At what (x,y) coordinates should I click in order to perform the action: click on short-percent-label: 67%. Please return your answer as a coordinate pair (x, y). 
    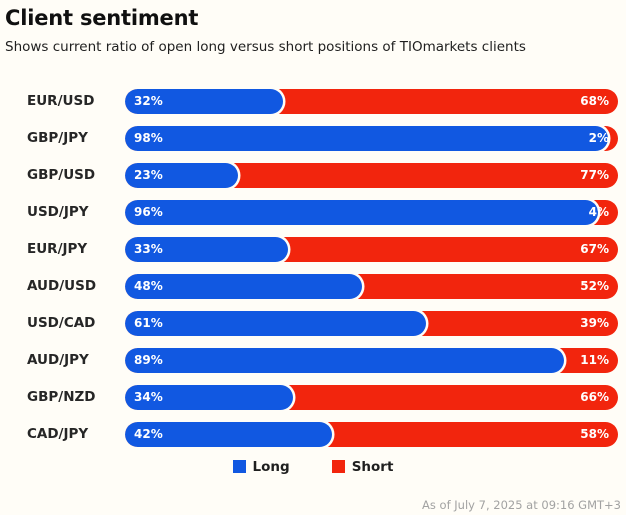
    Looking at the image, I should click on (594, 249).